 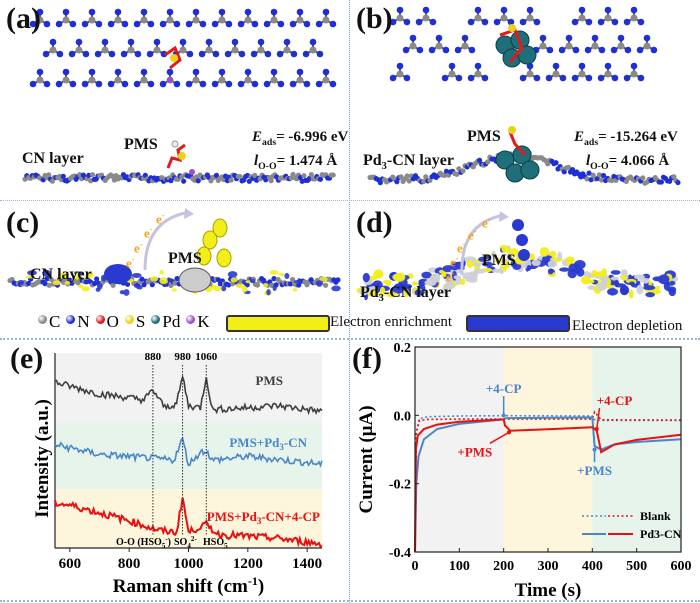 I want to click on peak-assignment: O-O (HSO5-), so click(x=143, y=542).